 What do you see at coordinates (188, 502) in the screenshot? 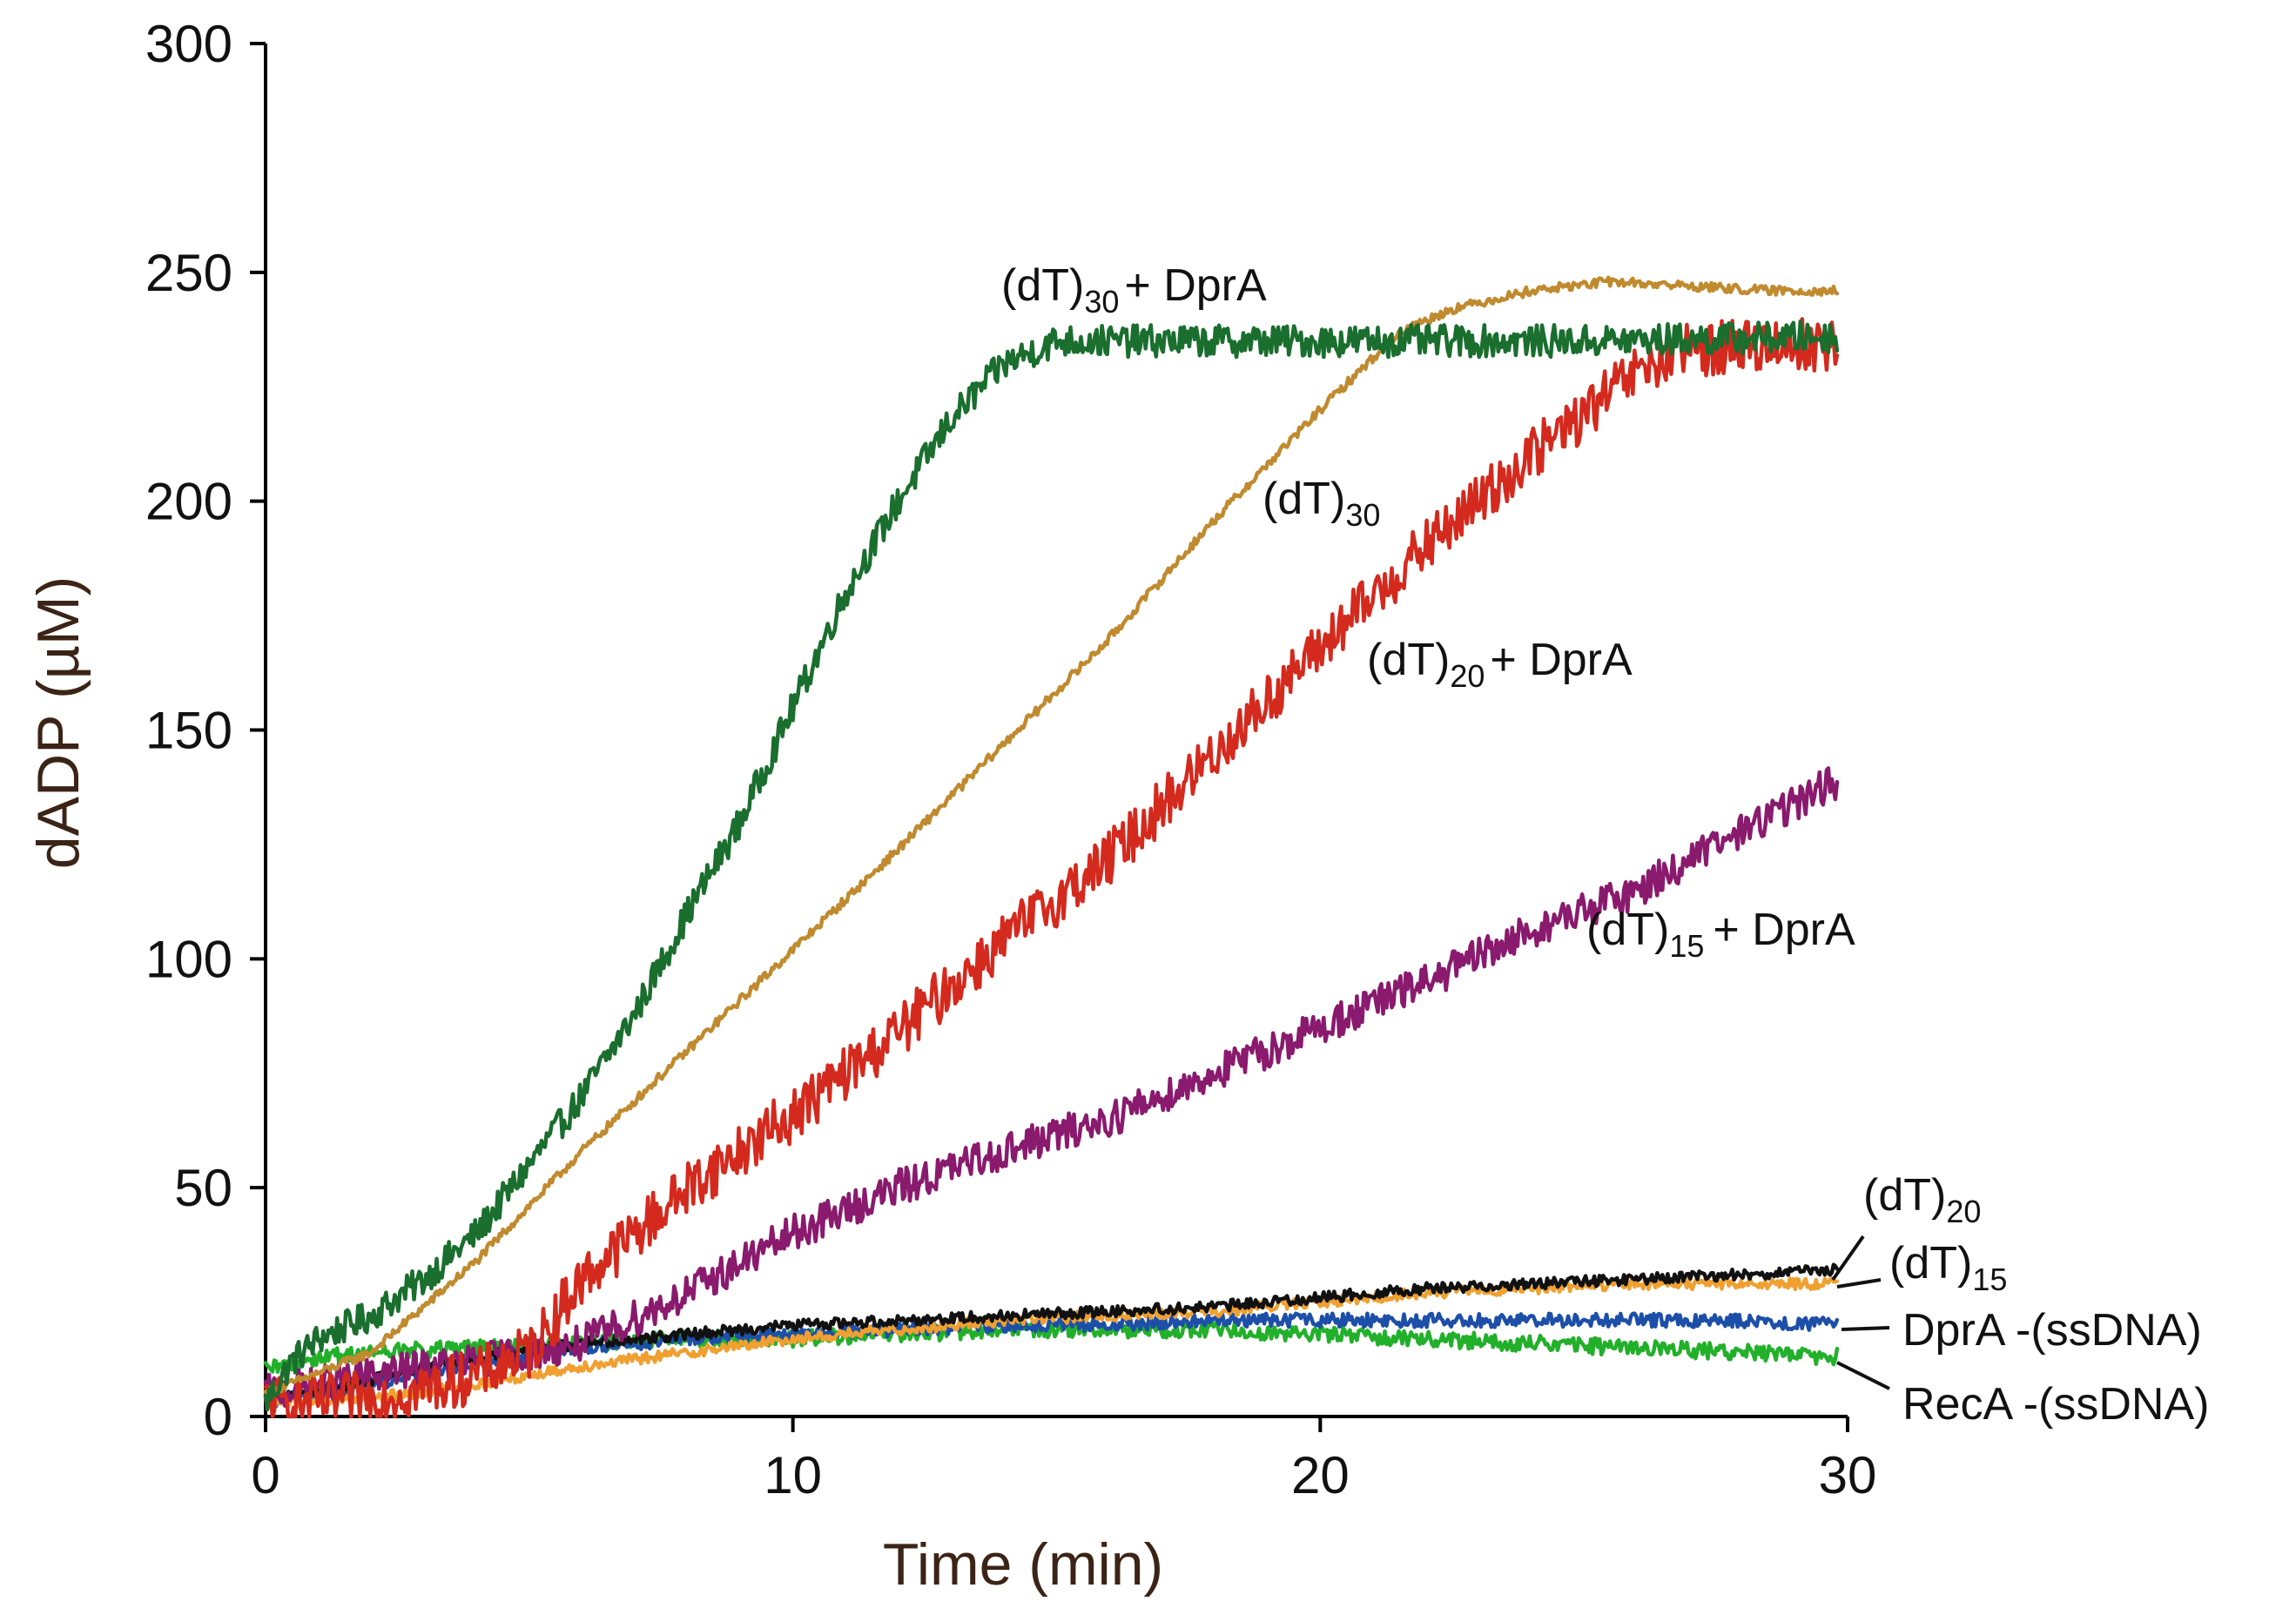
I see `y-tick-label: 200` at bounding box center [188, 502].